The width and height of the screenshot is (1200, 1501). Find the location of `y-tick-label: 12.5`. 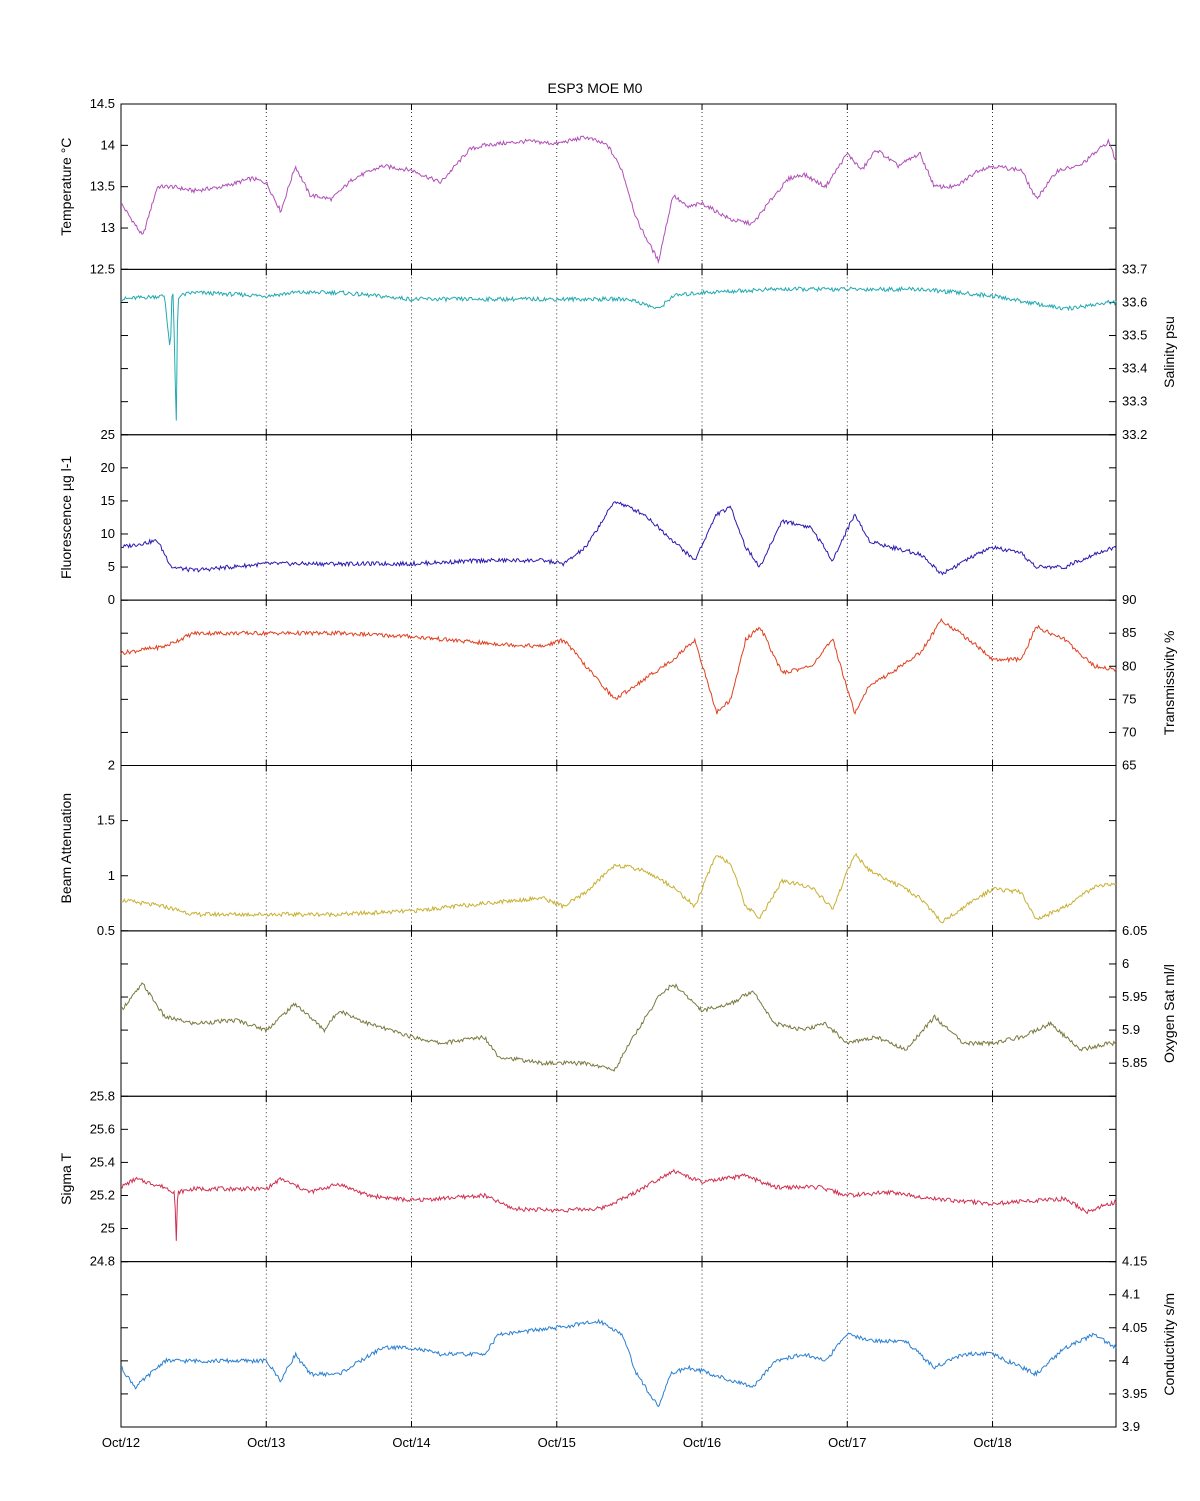

y-tick-label: 12.5 is located at coordinates (102, 268).